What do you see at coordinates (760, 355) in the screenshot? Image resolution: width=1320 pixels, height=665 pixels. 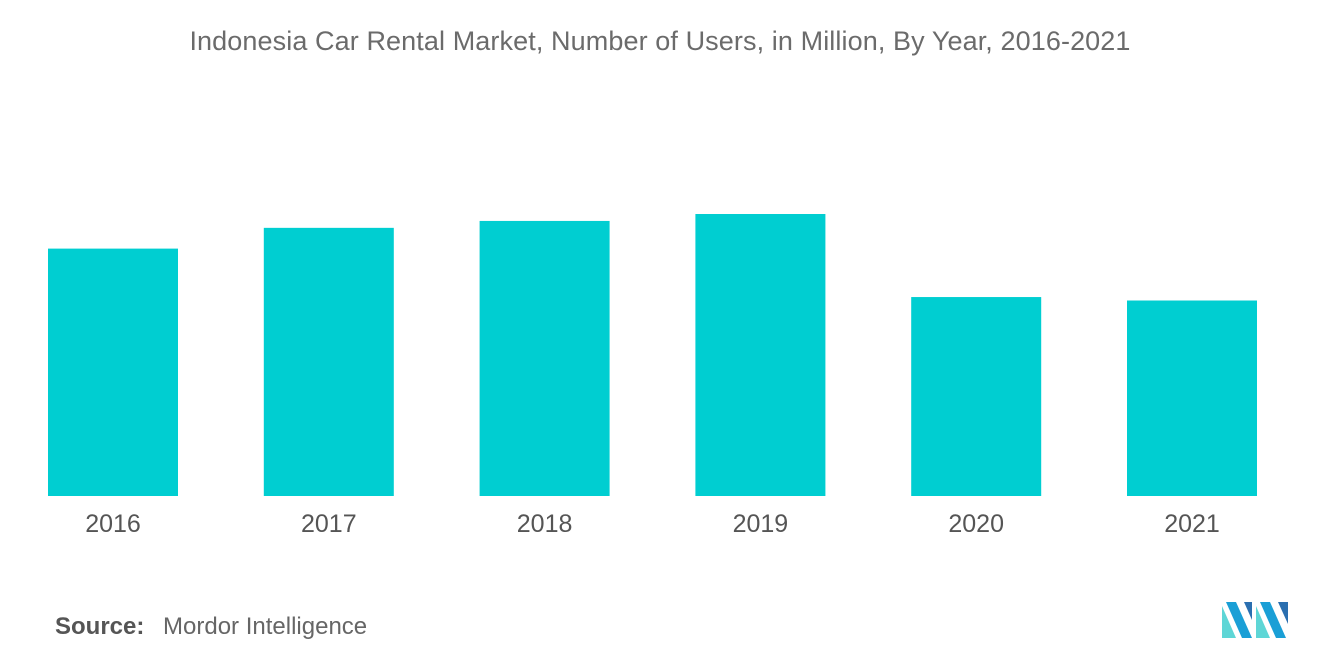 I see `bar-2019` at bounding box center [760, 355].